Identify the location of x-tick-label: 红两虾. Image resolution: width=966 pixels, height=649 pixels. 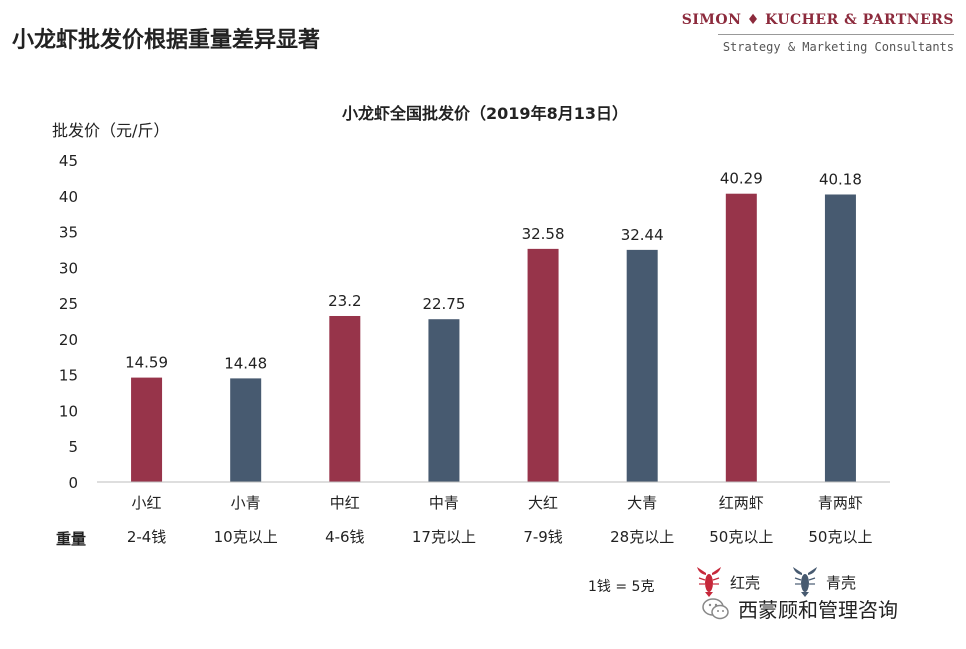
(741, 503).